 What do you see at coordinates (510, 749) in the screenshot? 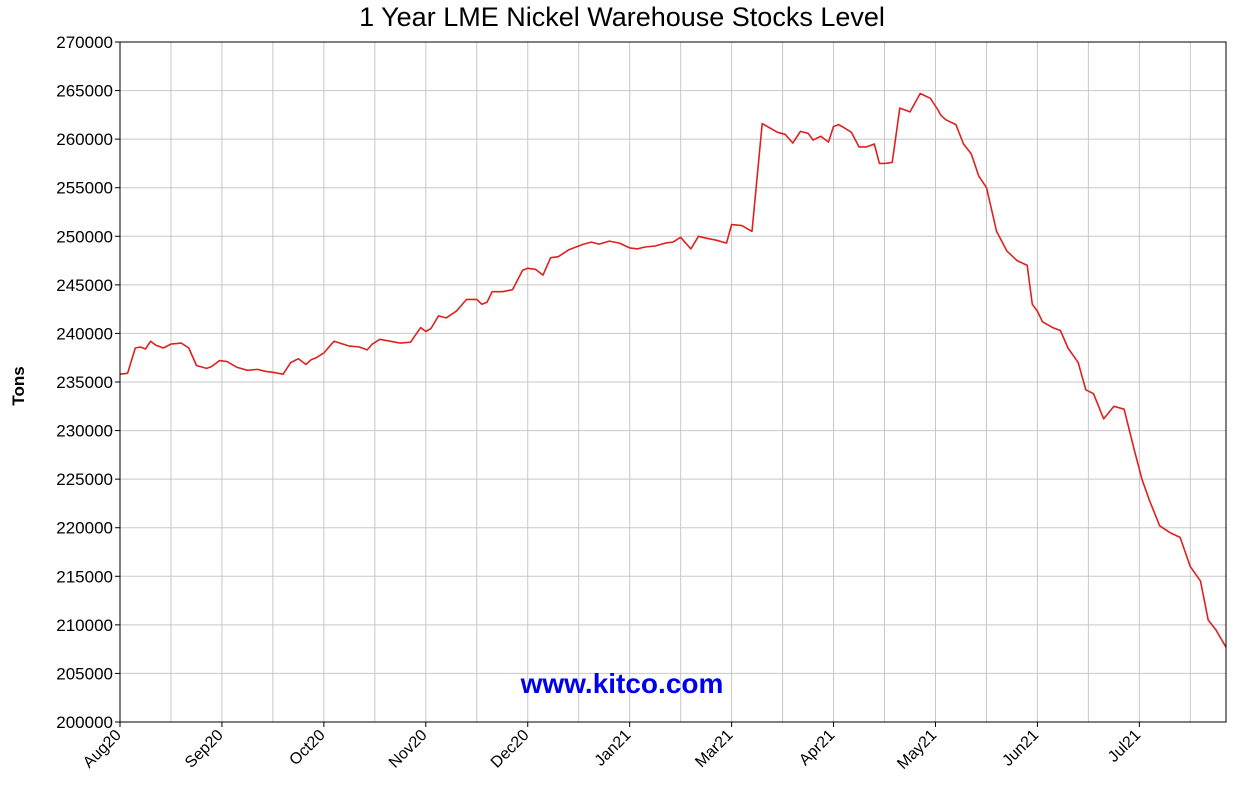
I see `x-tick-label: Dec20` at bounding box center [510, 749].